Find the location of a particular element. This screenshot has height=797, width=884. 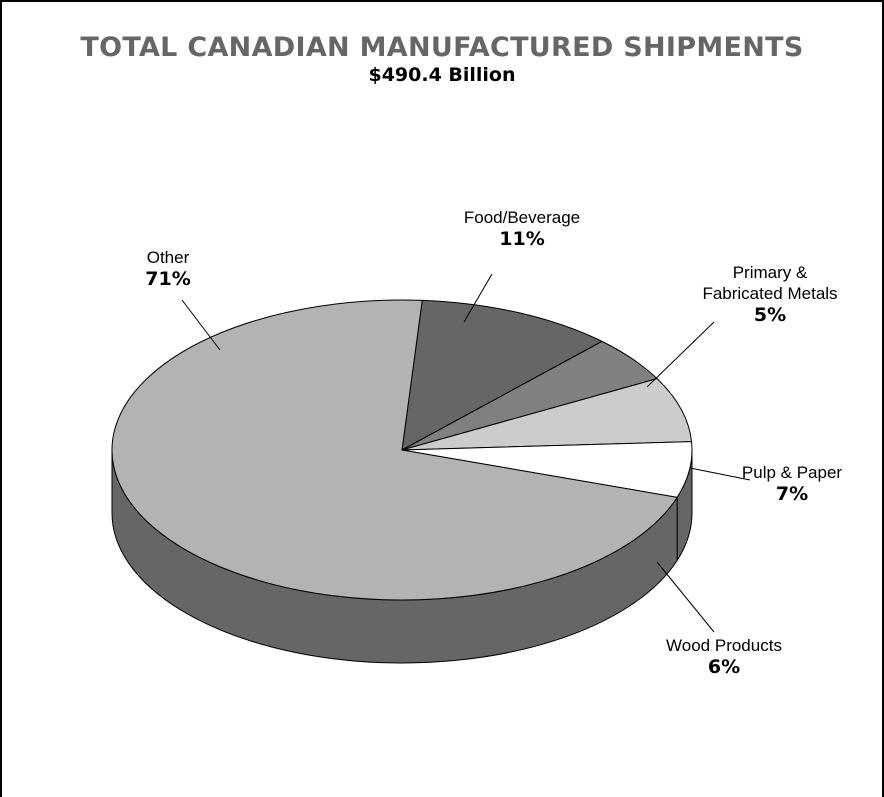

chart-subtitle: $490.4 Billion is located at coordinates (442, 75).